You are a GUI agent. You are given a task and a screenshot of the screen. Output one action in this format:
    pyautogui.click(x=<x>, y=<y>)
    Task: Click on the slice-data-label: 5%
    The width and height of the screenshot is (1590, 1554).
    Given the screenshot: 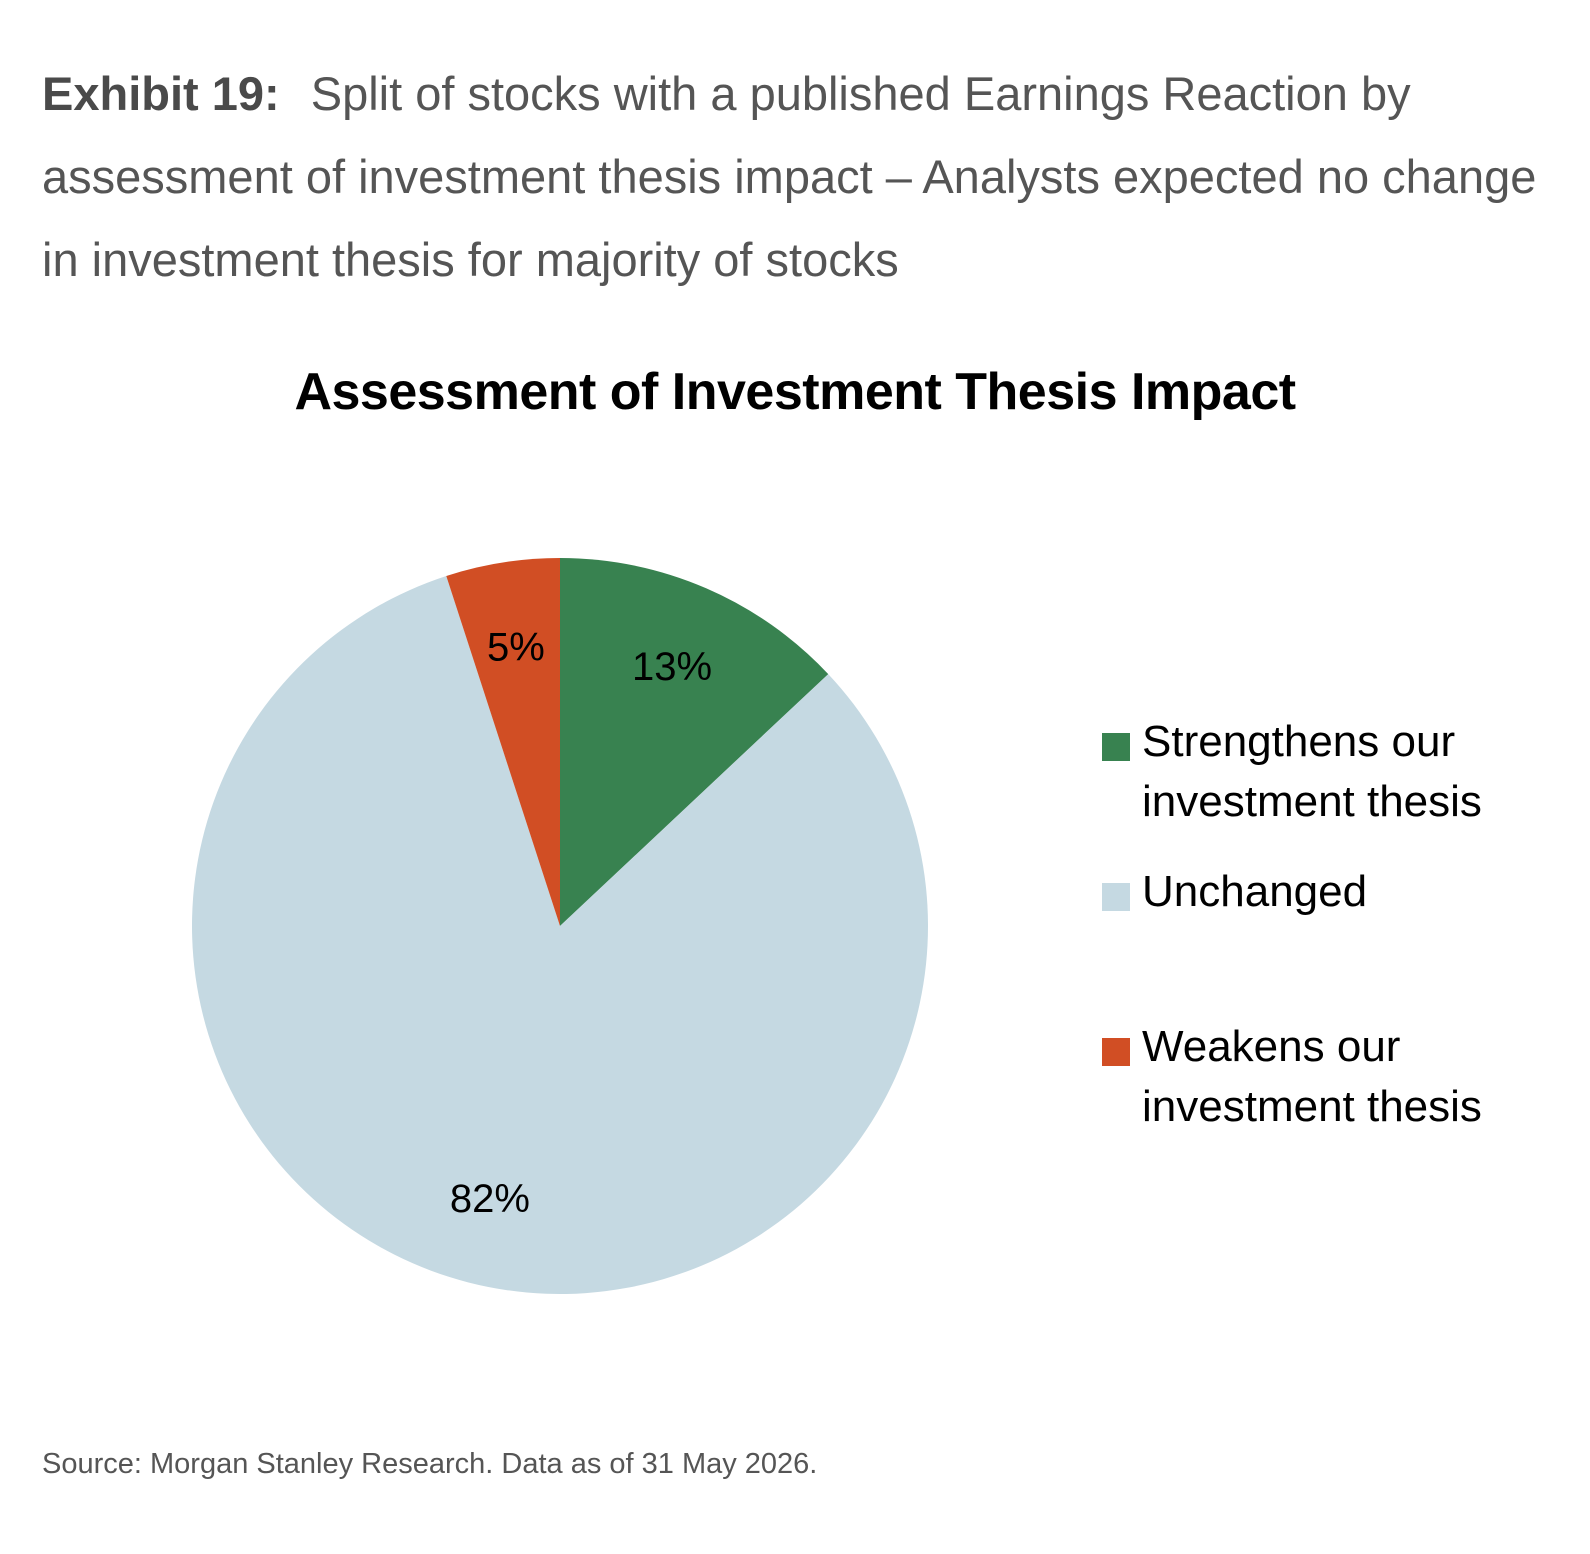 What is the action you would take?
    pyautogui.click(x=516, y=647)
    